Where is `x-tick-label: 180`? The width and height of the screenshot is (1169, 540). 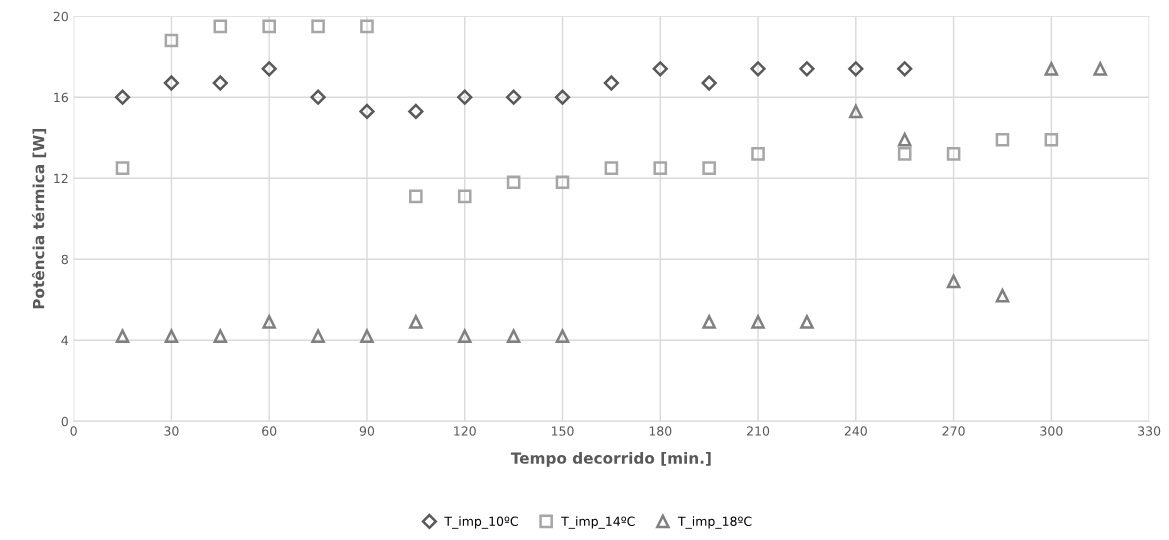 x-tick-label: 180 is located at coordinates (660, 431).